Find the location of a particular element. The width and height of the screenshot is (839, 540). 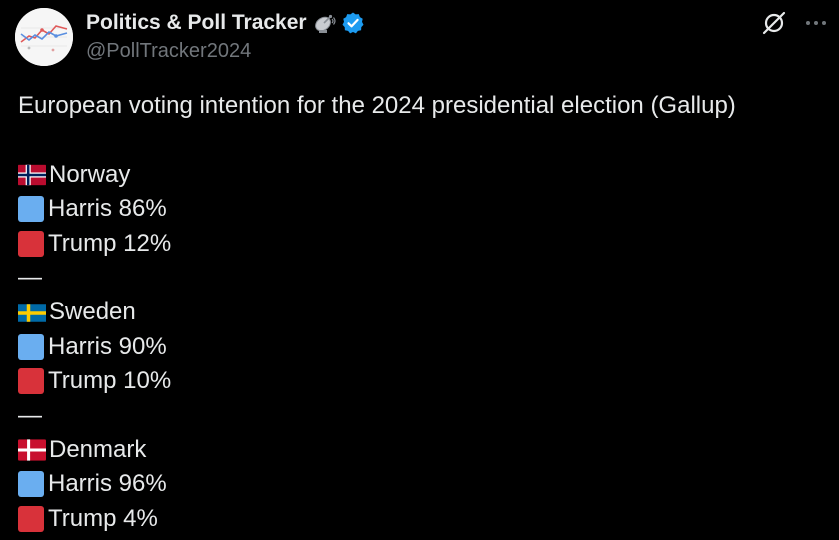

user-handle: @PollTracker2024 is located at coordinates (169, 51).